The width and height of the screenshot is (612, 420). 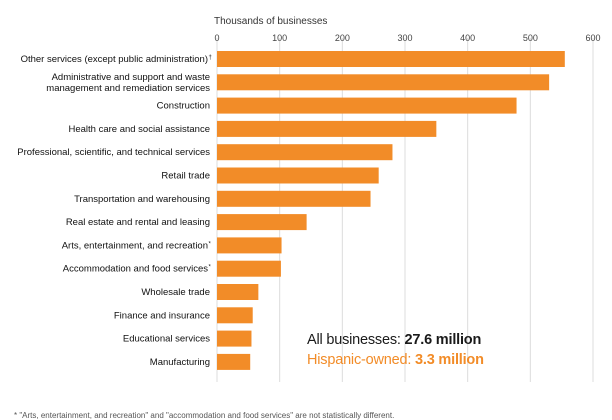 What do you see at coordinates (449, 360) in the screenshot?
I see `summary-hispanic-value: 3.3 million` at bounding box center [449, 360].